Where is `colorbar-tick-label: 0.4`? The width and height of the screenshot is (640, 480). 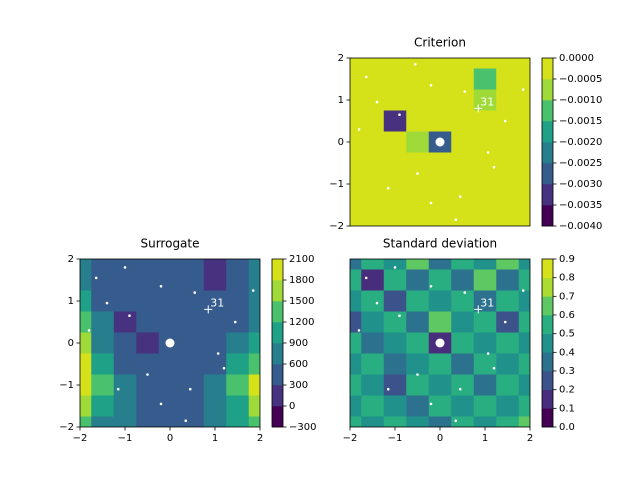 colorbar-tick-label: 0.4 is located at coordinates (567, 352).